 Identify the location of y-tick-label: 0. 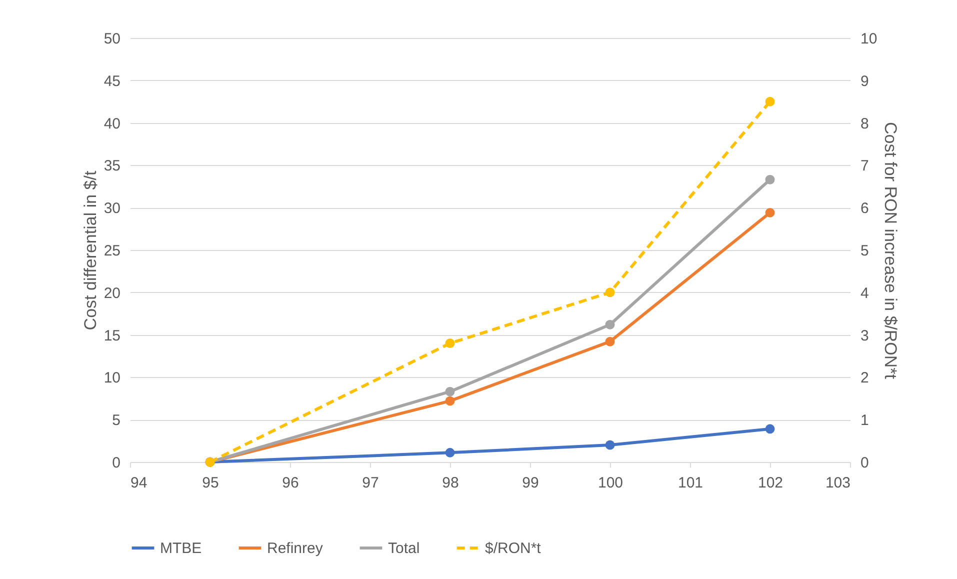
(116, 463).